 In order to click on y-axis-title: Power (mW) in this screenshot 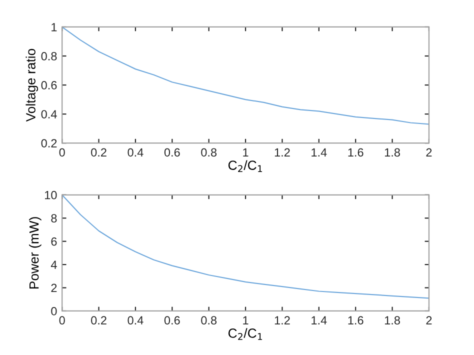, I will do `click(35, 253)`.